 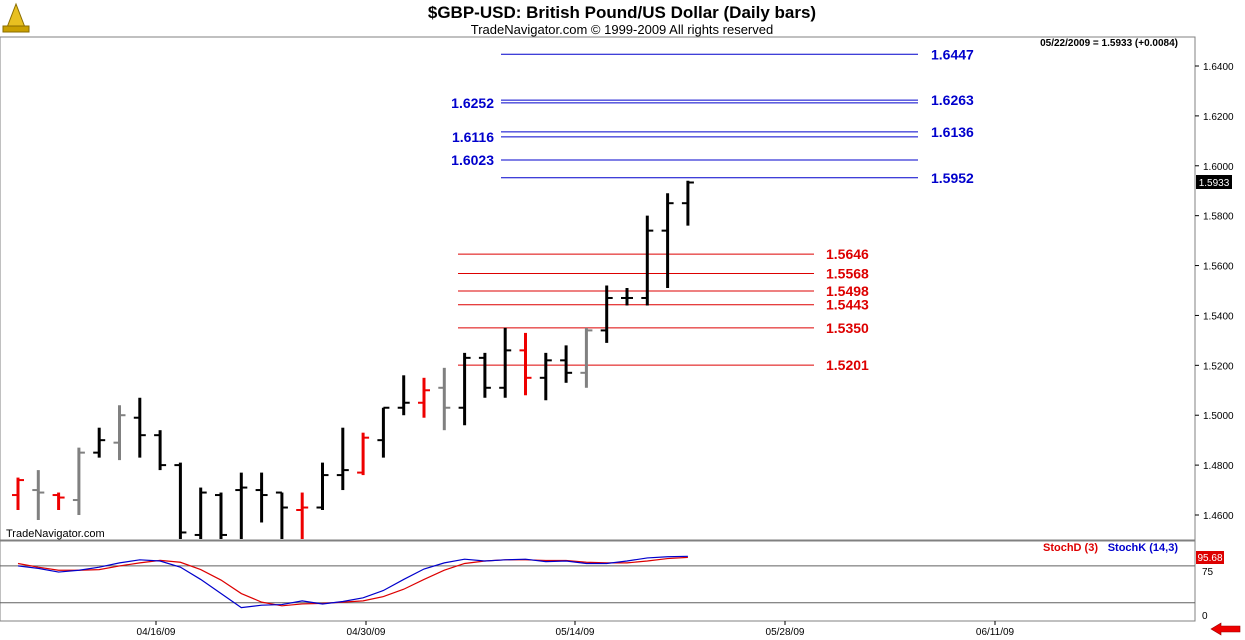 What do you see at coordinates (472, 160) in the screenshot?
I see `resistance-label: 1.6023` at bounding box center [472, 160].